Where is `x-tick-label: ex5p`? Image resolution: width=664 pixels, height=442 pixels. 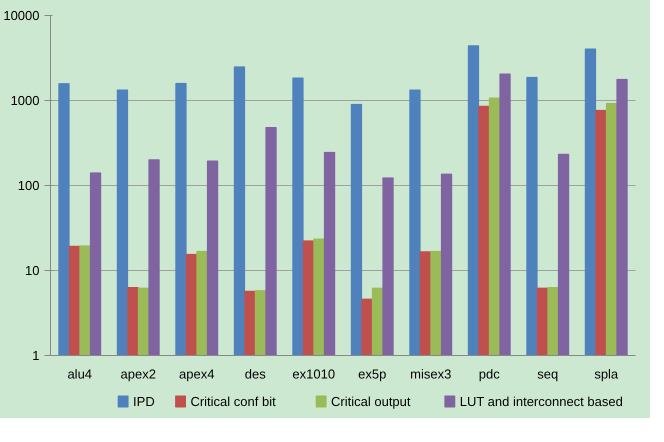 x-tick-label: ex5p is located at coordinates (372, 374).